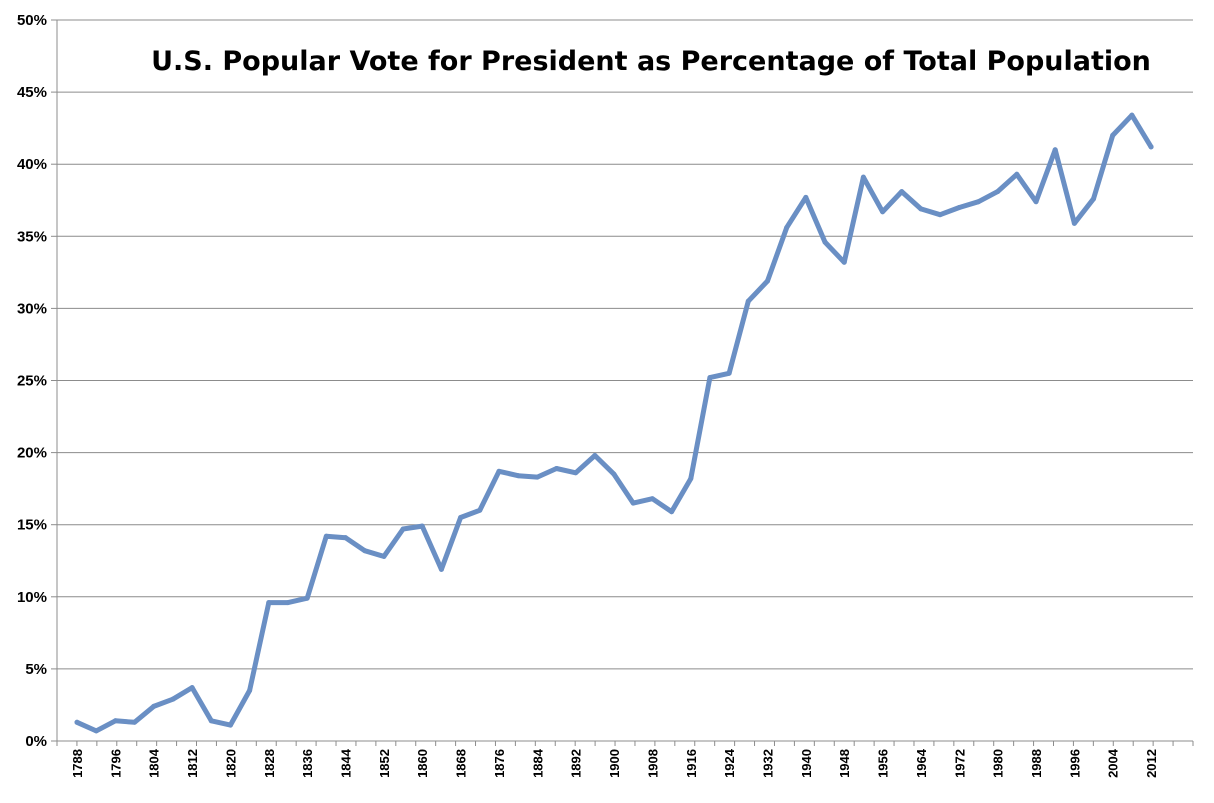  What do you see at coordinates (998, 763) in the screenshot?
I see `x-tick-label: 1980` at bounding box center [998, 763].